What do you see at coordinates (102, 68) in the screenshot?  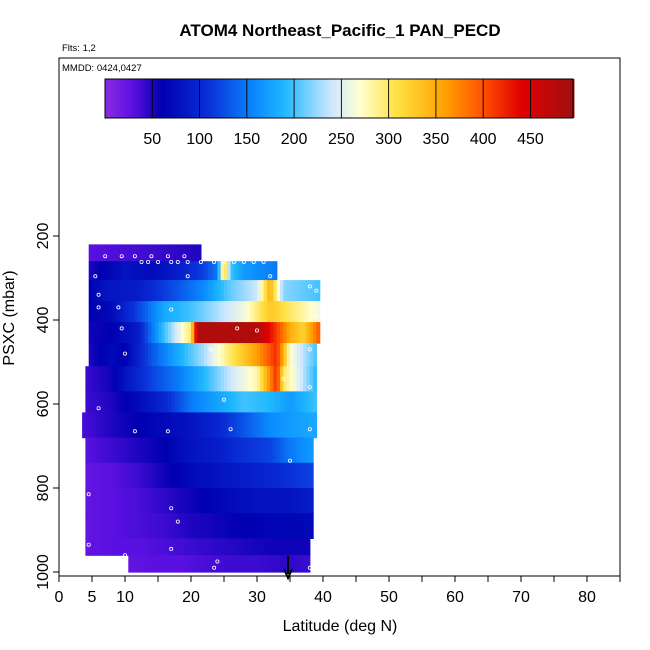 I see `dates-label: MMDD: 0424,0427` at bounding box center [102, 68].